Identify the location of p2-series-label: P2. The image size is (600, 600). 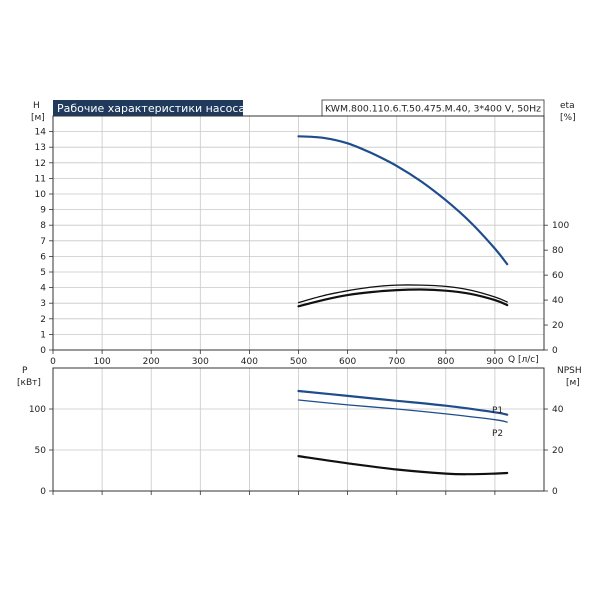
(497, 434).